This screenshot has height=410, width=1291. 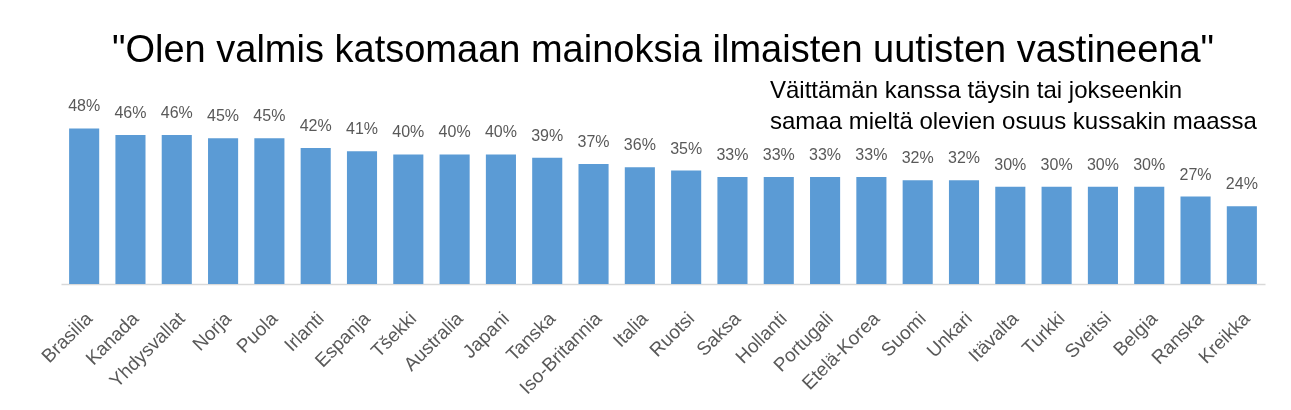 What do you see at coordinates (84, 106) in the screenshot?
I see `data-label: 48%` at bounding box center [84, 106].